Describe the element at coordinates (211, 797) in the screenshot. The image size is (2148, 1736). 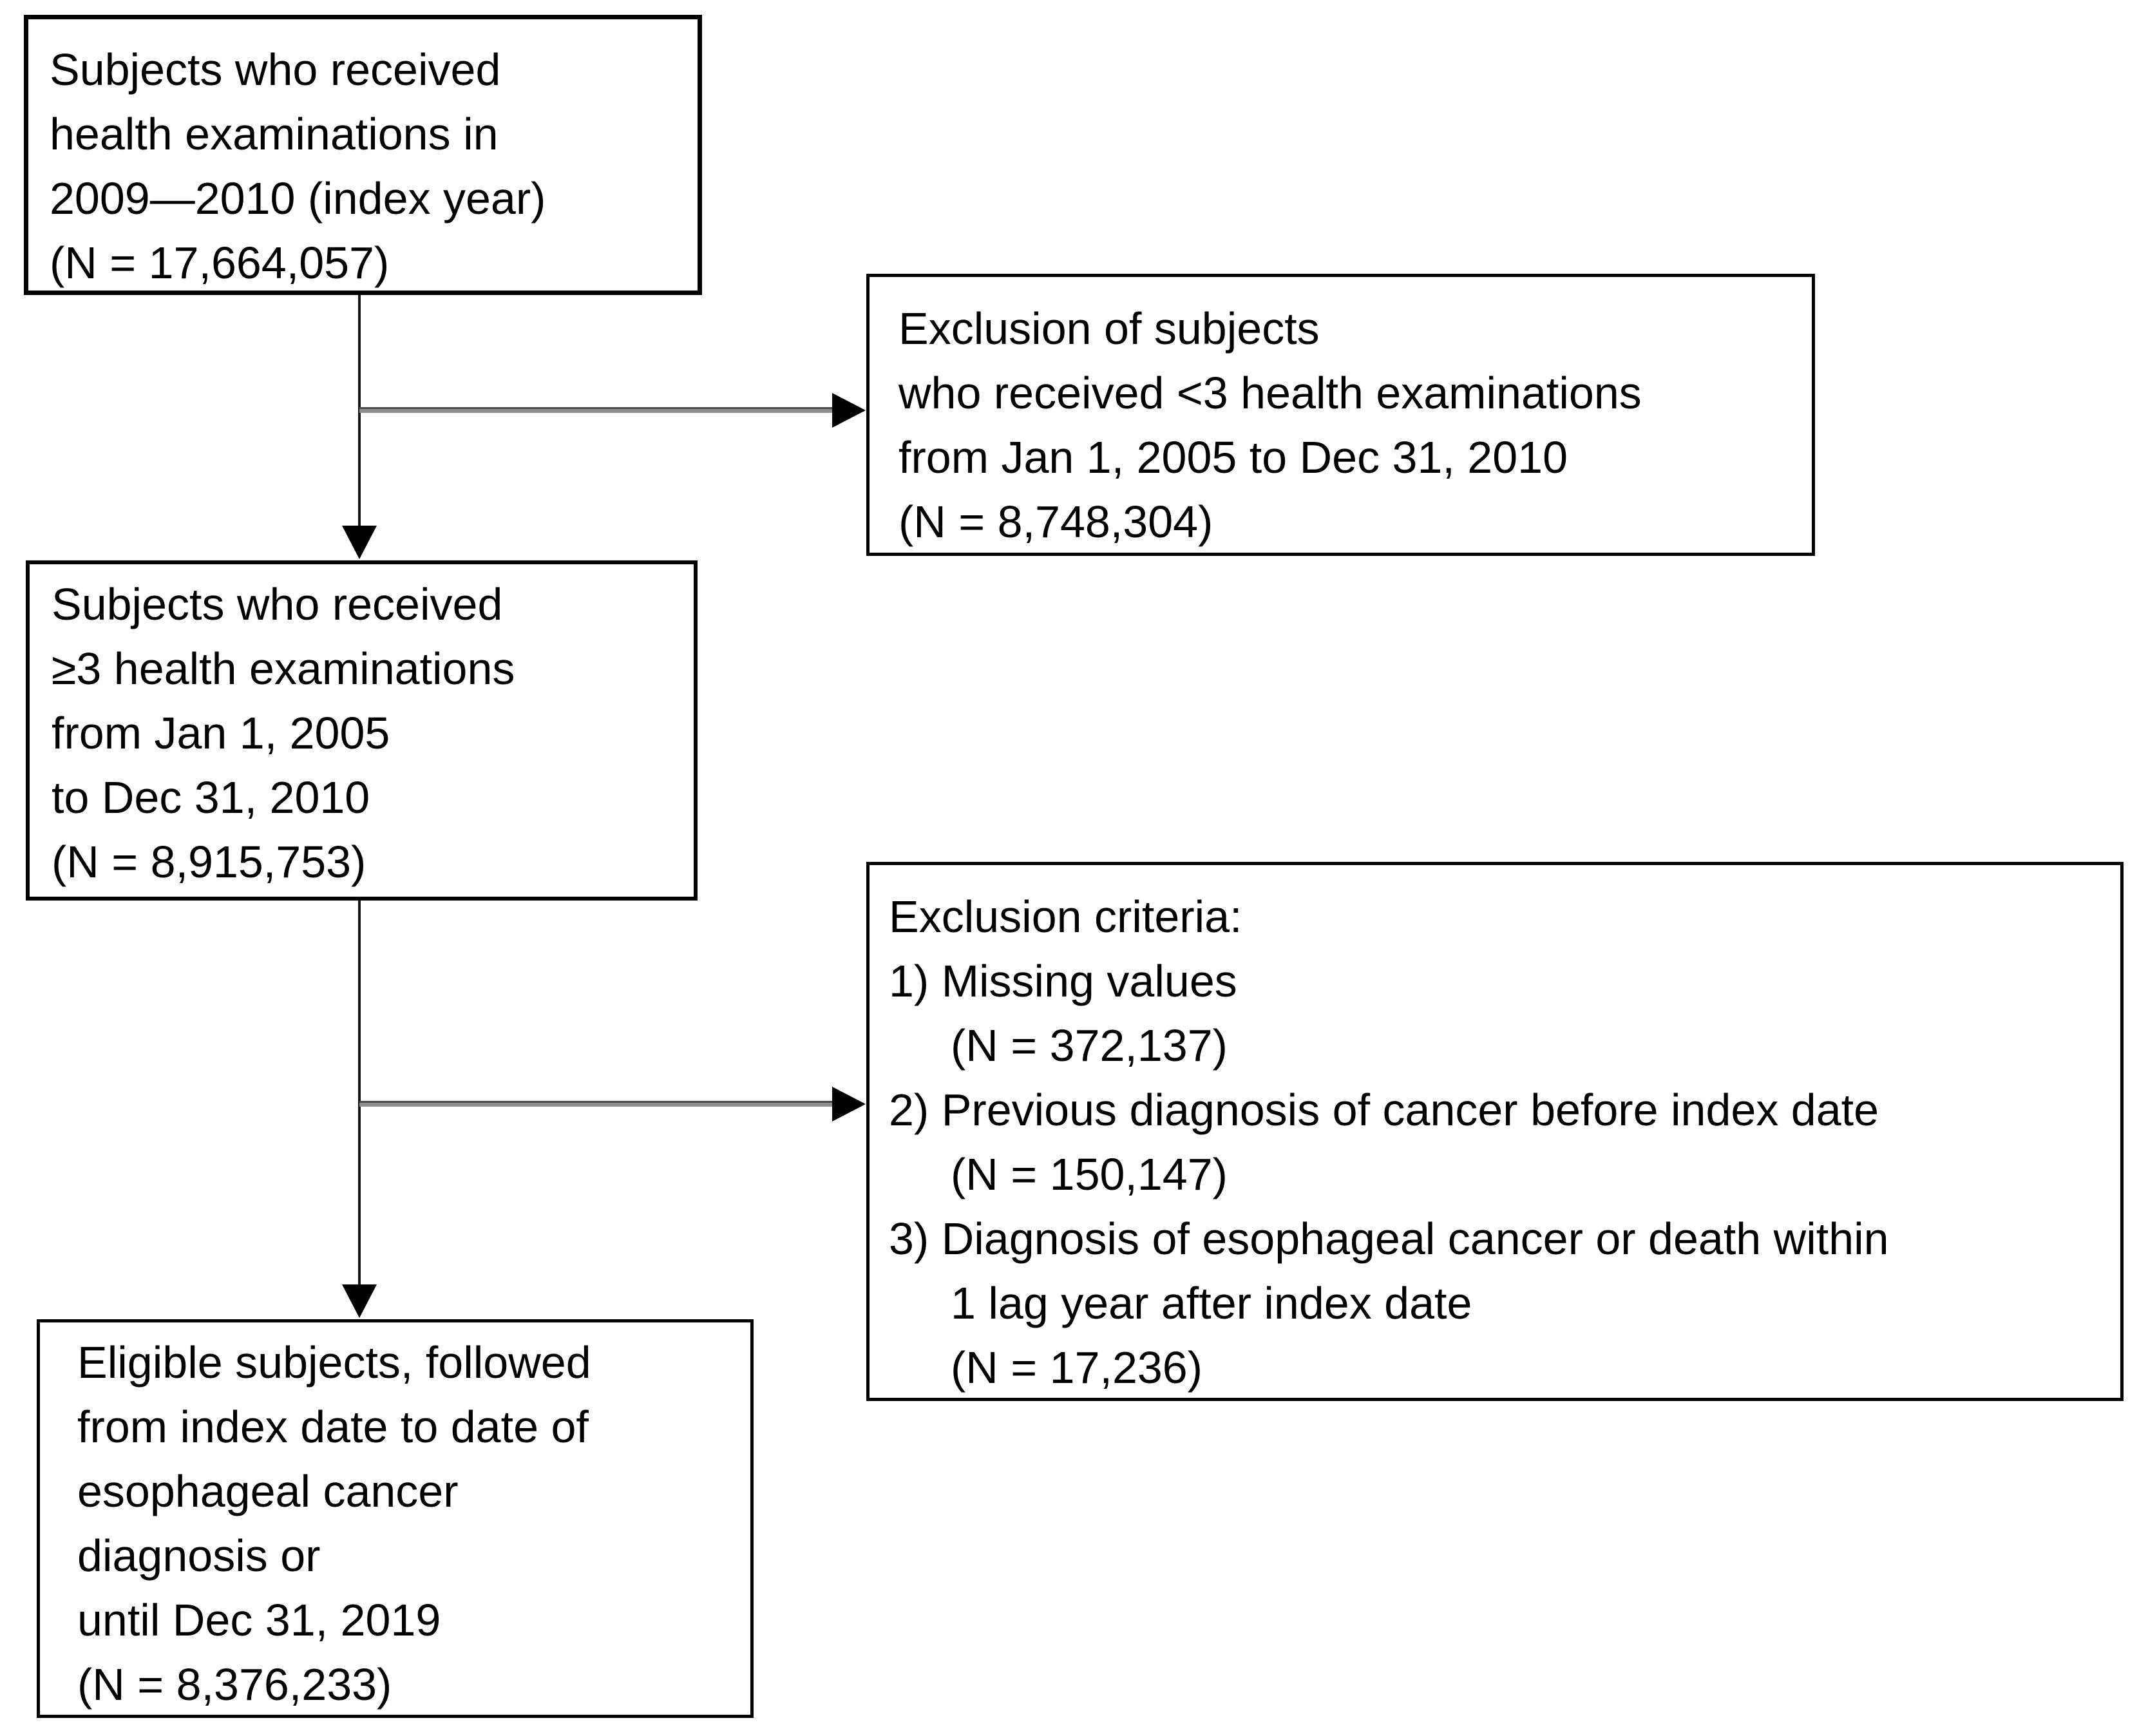
I see `box-line: to Dec 31, 2010` at that location.